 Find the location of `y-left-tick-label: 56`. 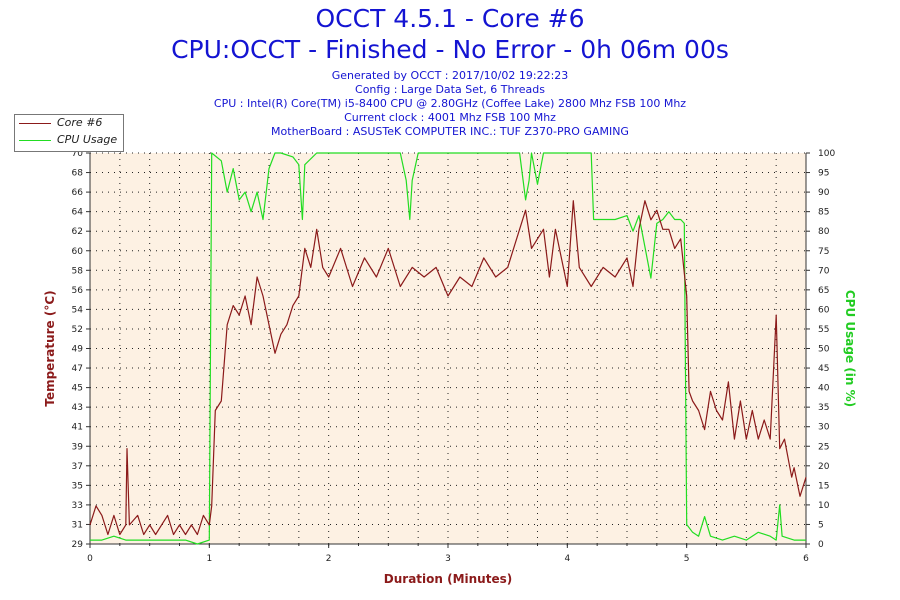

y-left-tick-label: 56 is located at coordinates (78, 291).